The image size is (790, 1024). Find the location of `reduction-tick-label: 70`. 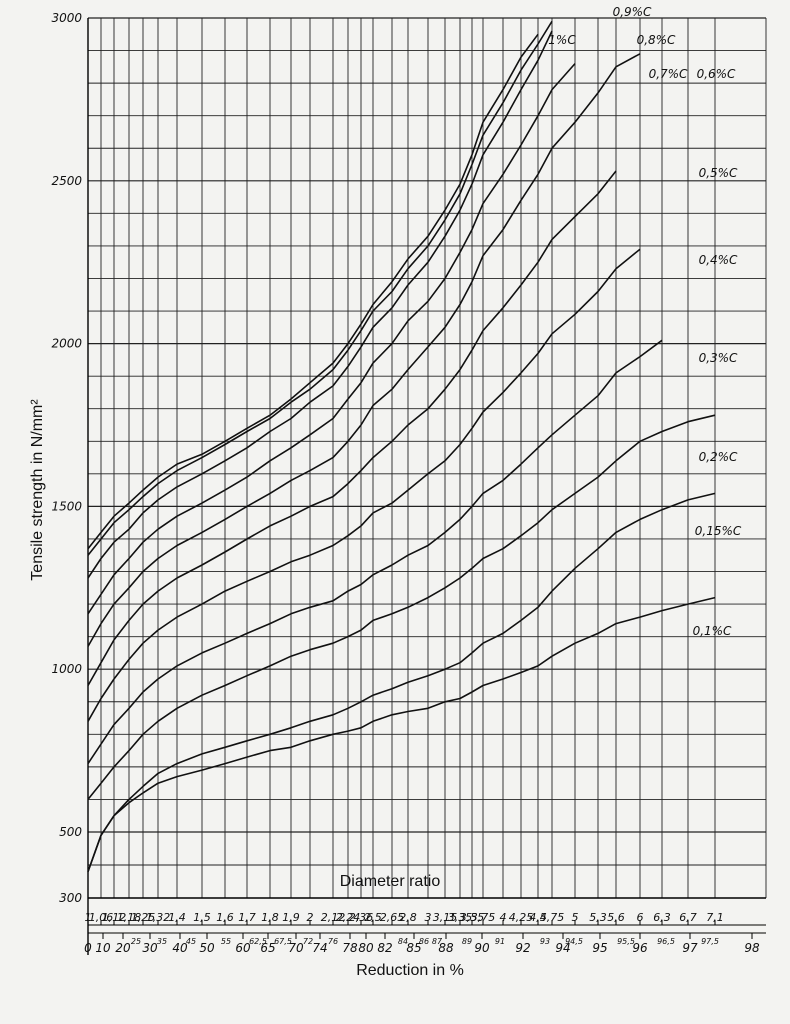

reduction-tick-label: 70 is located at coordinates (296, 948).